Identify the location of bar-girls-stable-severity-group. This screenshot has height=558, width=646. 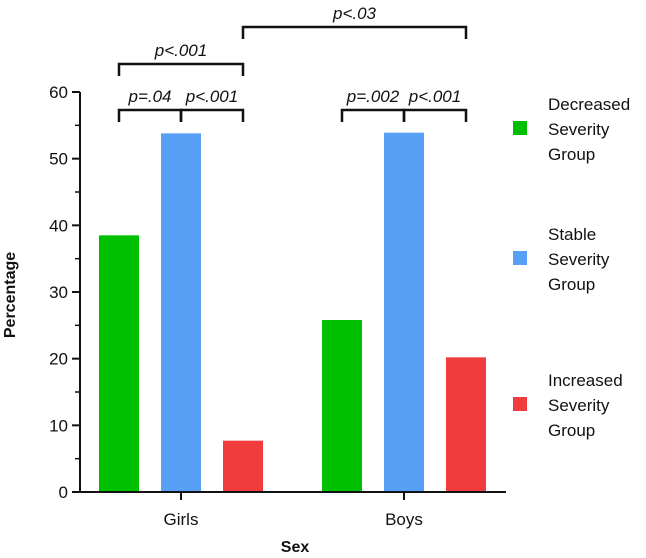
(181, 313).